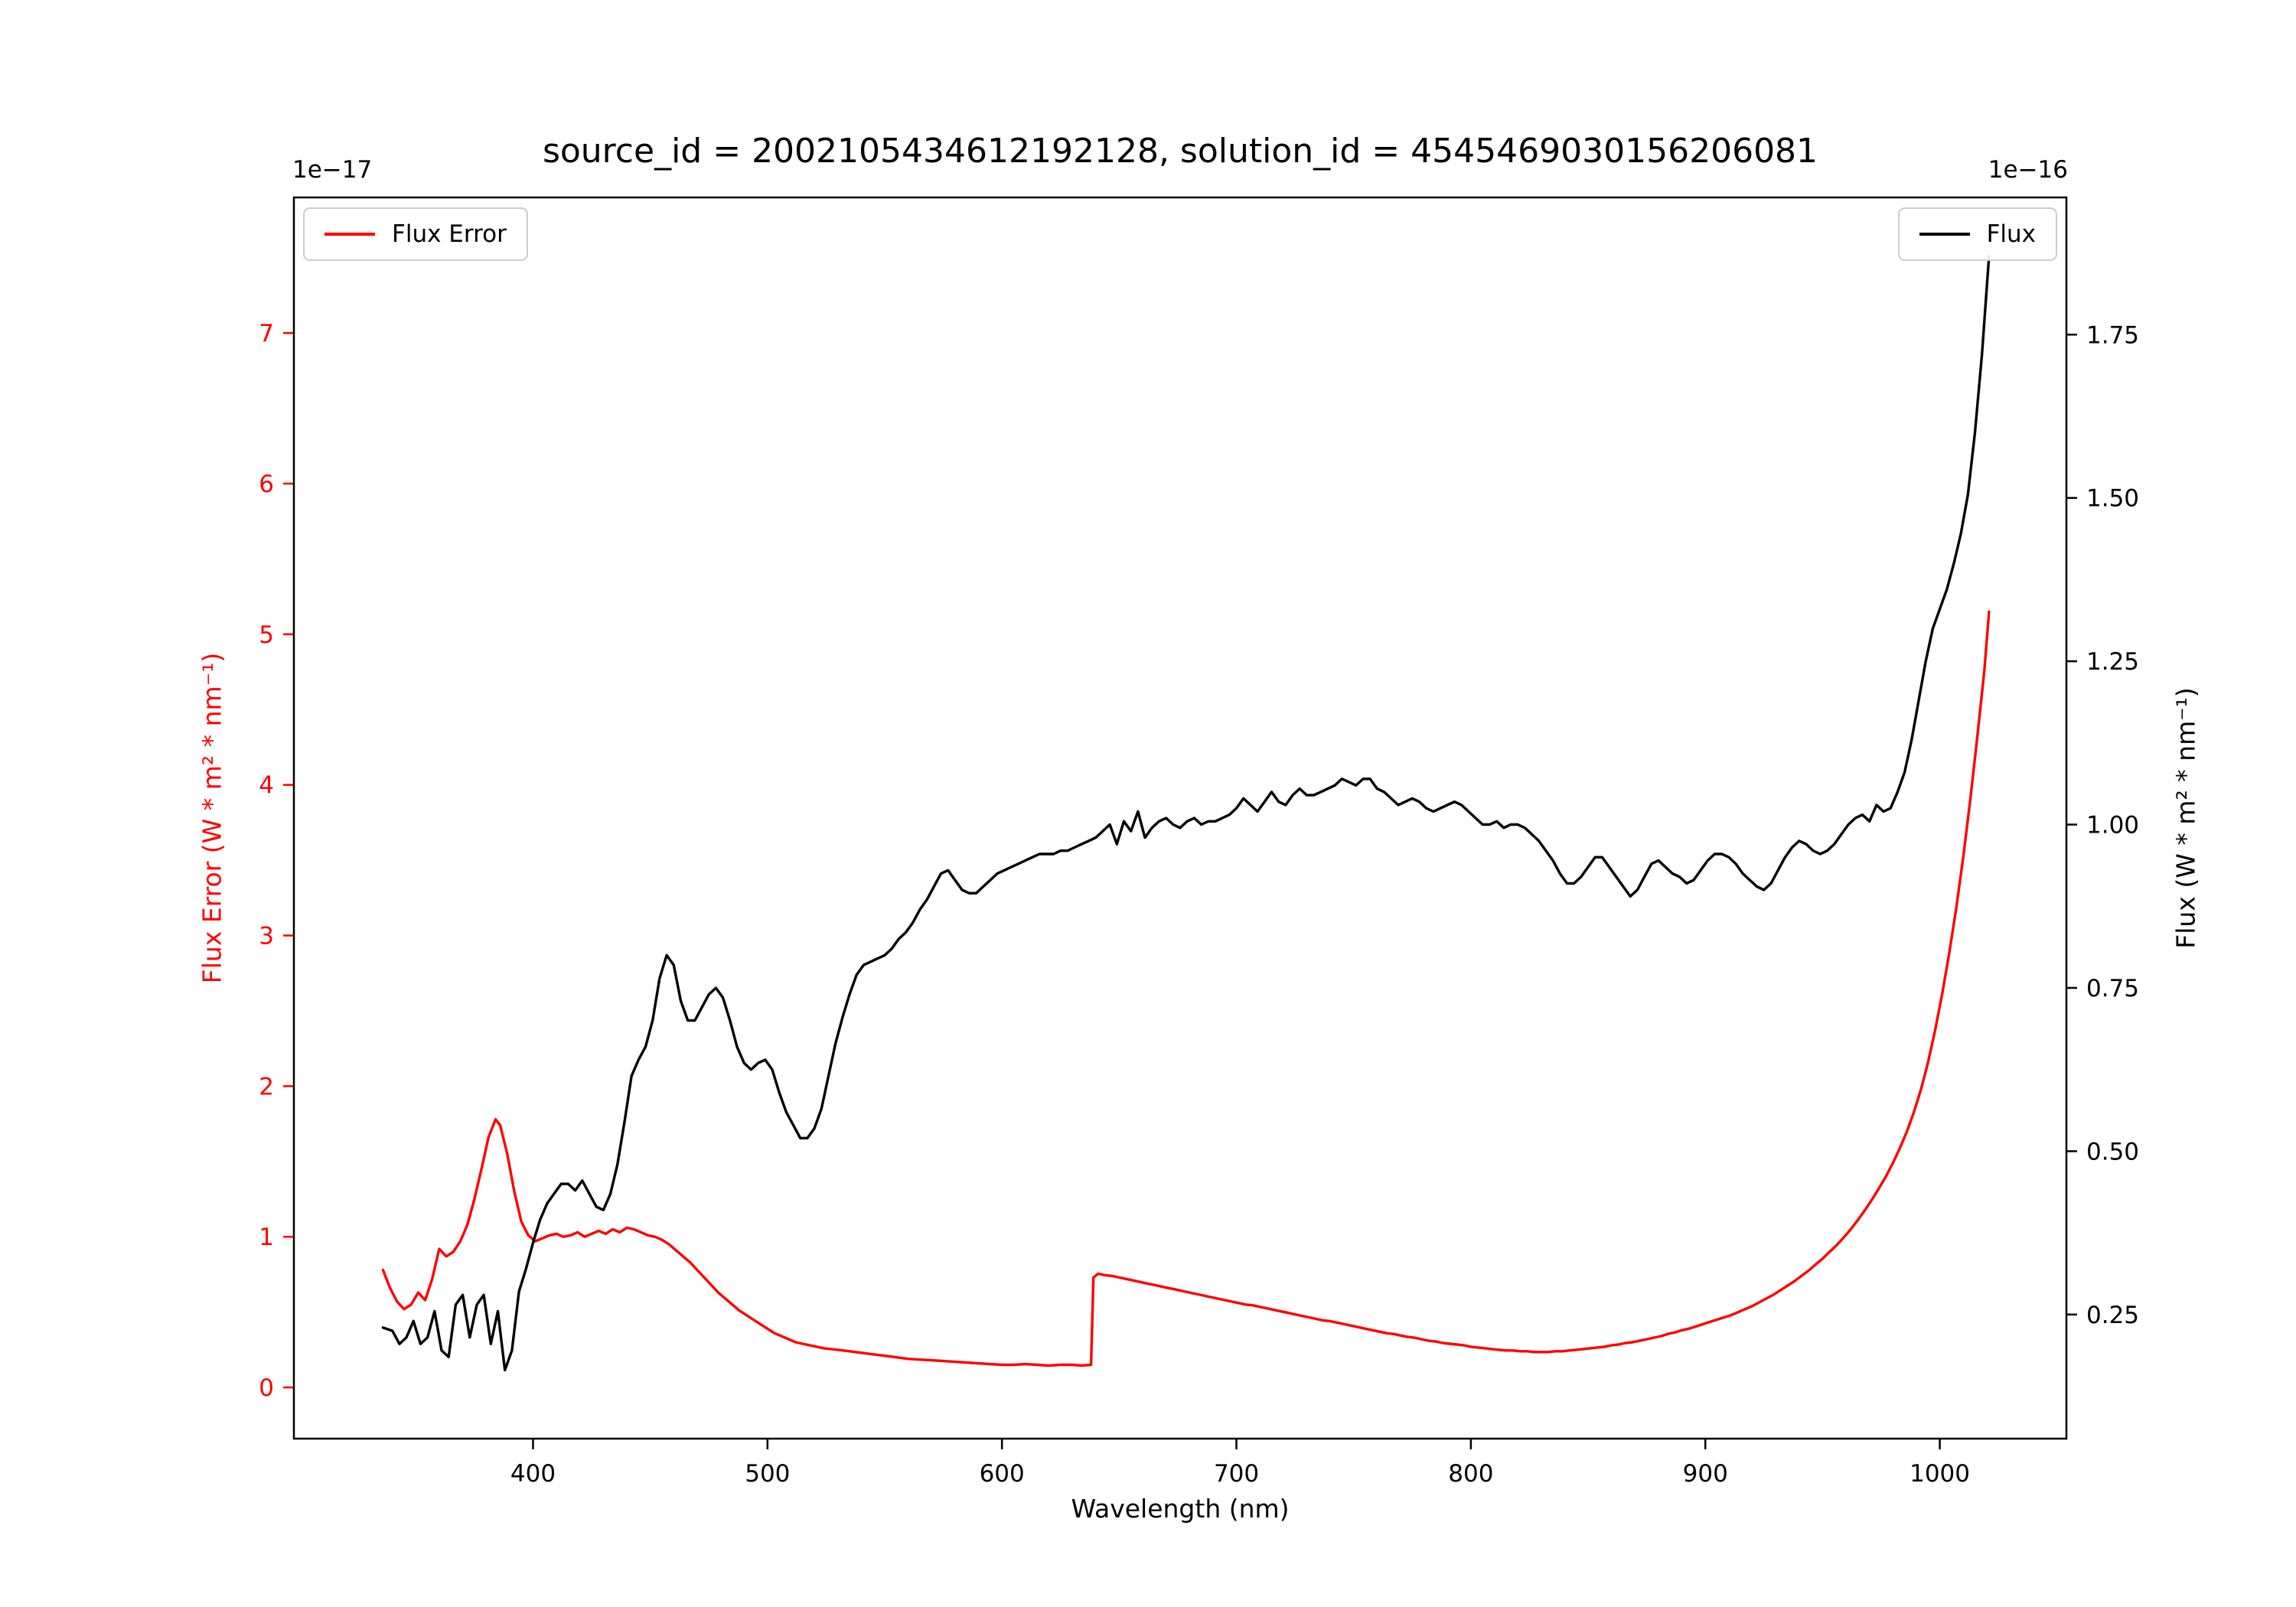 The height and width of the screenshot is (1607, 2296). What do you see at coordinates (350, 234) in the screenshot?
I see `flux-error-legend-line-icon` at bounding box center [350, 234].